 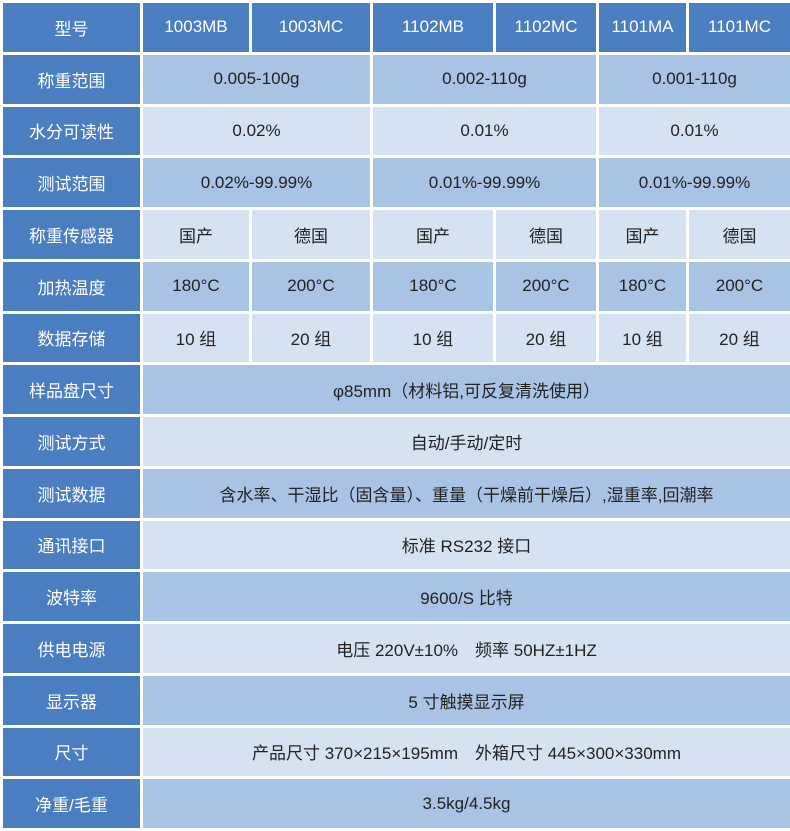 What do you see at coordinates (465, 389) in the screenshot?
I see `spec-cell: φ85mm（材料铝,可反复清洗使用）` at bounding box center [465, 389].